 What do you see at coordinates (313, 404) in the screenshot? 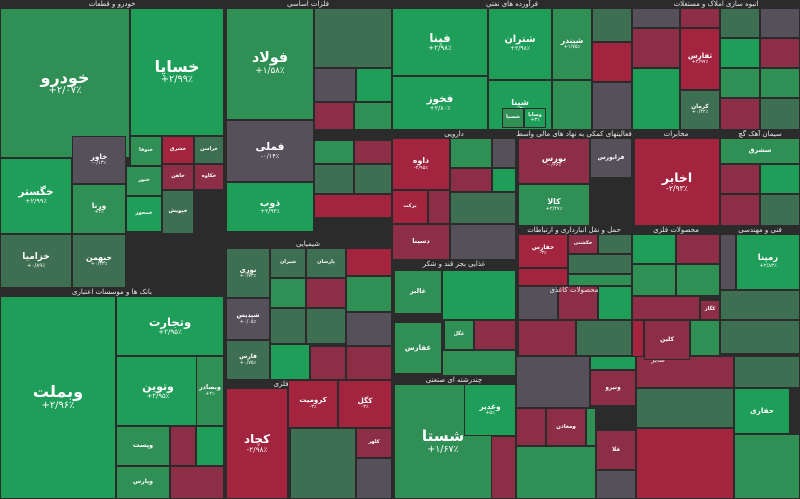
I see `stock-tile: کرومیت -۳٪` at bounding box center [313, 404].